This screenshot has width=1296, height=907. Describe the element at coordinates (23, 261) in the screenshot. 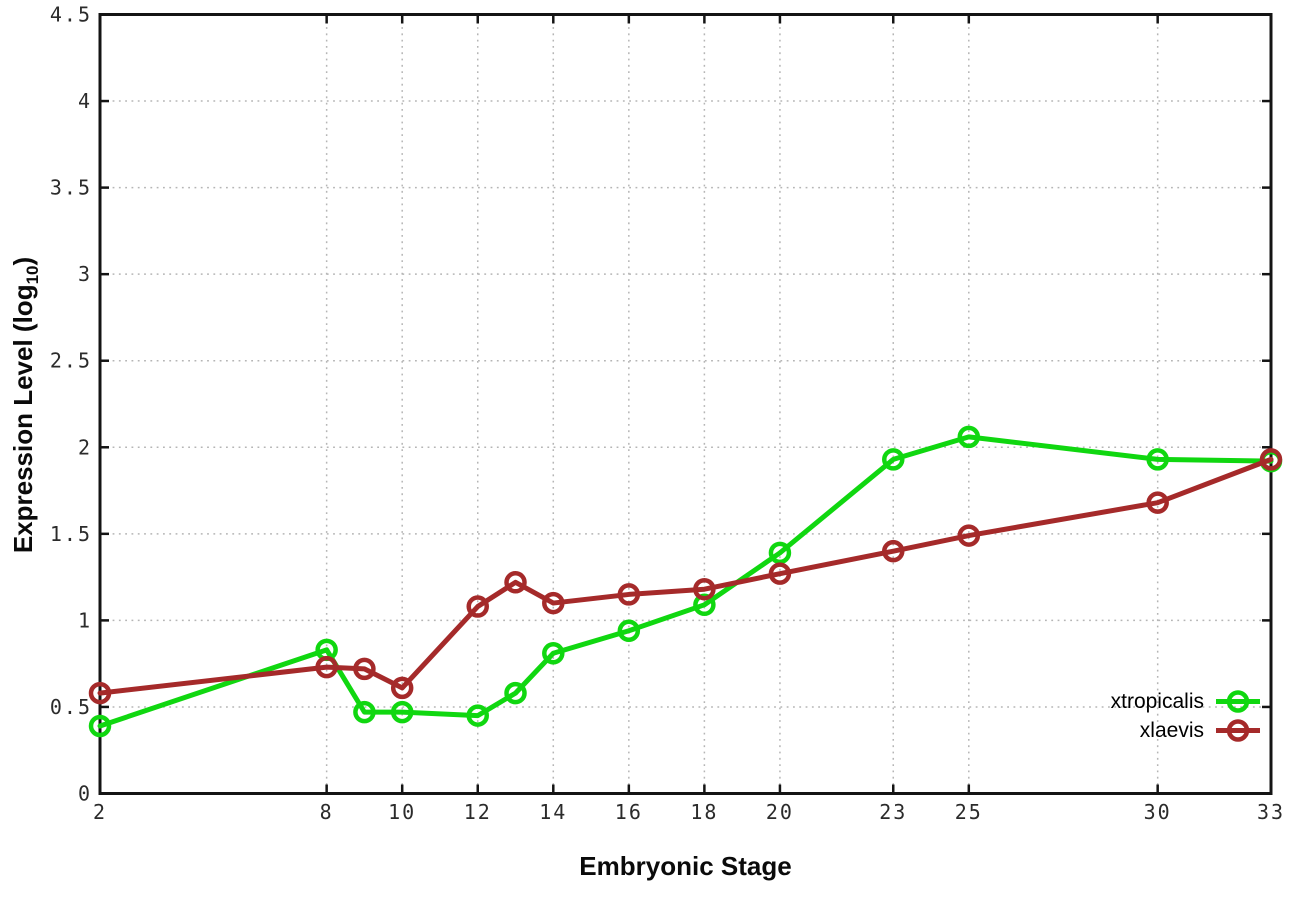

I see `y-axis-title-close: )` at that location.